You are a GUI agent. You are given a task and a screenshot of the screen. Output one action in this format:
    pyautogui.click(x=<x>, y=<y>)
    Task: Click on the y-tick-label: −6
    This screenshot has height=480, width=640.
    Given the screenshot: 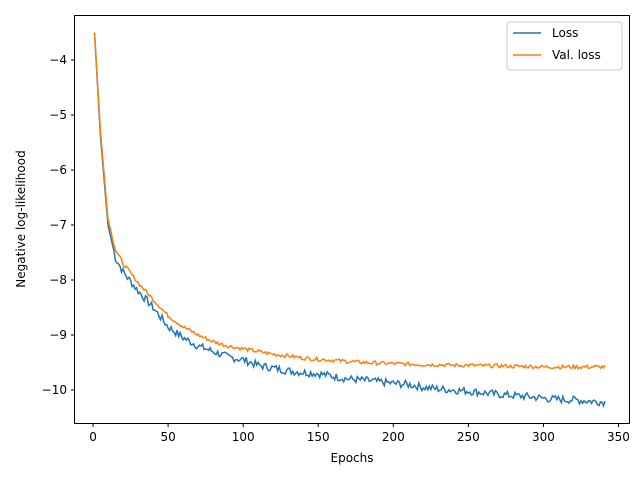 What is the action you would take?
    pyautogui.click(x=58, y=170)
    